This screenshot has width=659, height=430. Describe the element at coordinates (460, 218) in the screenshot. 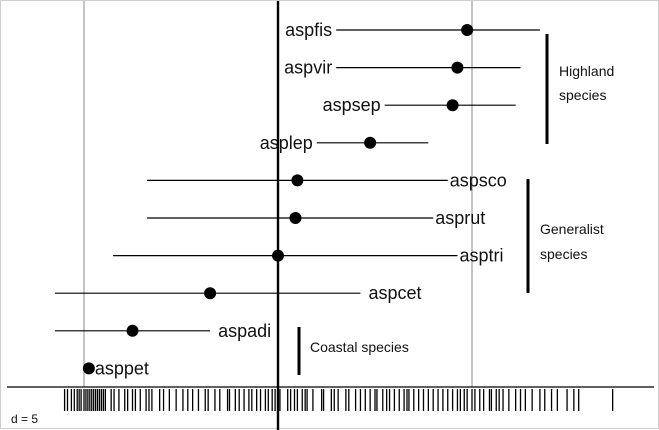

I see `label-asprut: asprut` at that location.